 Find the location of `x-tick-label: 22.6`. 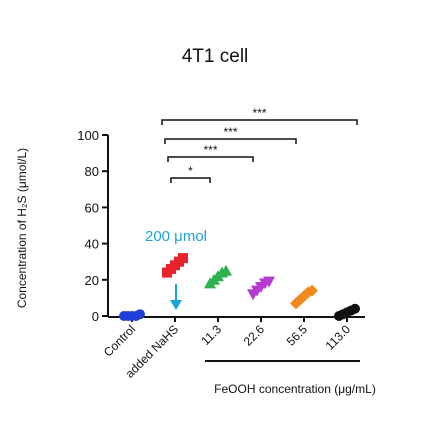

x-tick-label: 22.6 is located at coordinates (254, 335).